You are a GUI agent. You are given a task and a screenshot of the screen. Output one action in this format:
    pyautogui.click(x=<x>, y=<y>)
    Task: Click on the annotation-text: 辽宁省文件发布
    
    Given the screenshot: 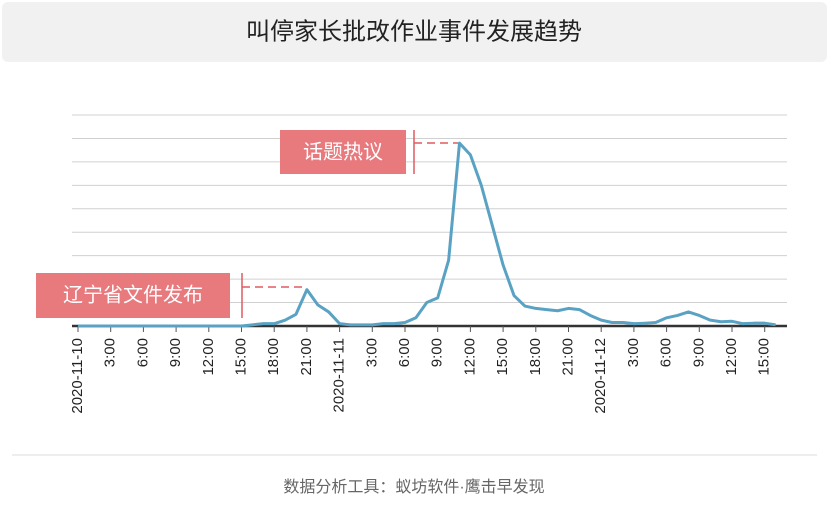 What is the action you would take?
    pyautogui.click(x=133, y=294)
    